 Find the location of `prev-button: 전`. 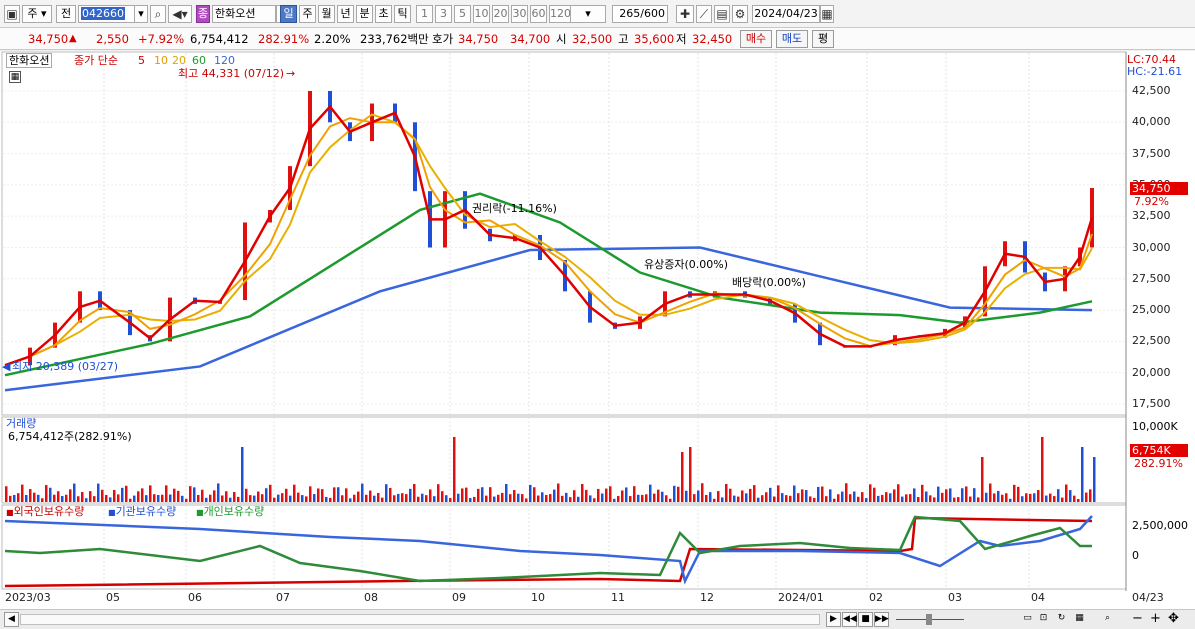

prev-button: 전 is located at coordinates (66, 14).